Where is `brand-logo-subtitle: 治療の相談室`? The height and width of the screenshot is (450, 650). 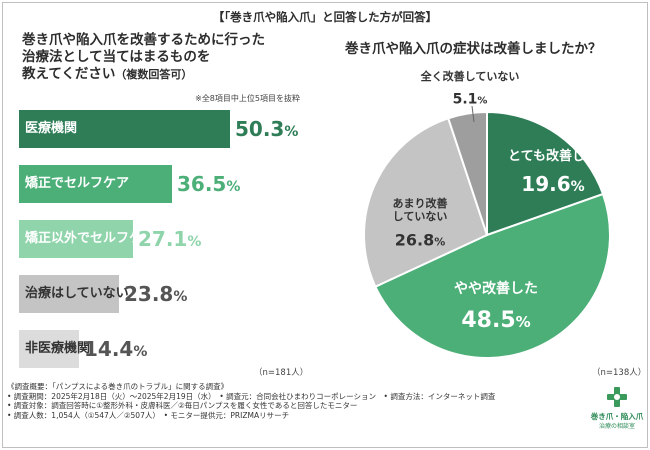
brand-logo-subtitle: 治療の相談室 is located at coordinates (616, 426).